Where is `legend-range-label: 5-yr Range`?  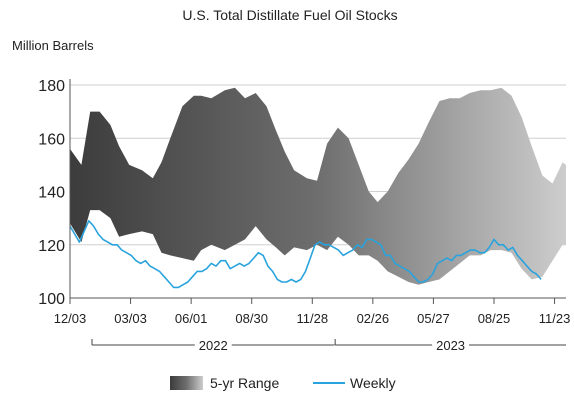
legend-range-label: 5-yr Range is located at coordinates (244, 383).